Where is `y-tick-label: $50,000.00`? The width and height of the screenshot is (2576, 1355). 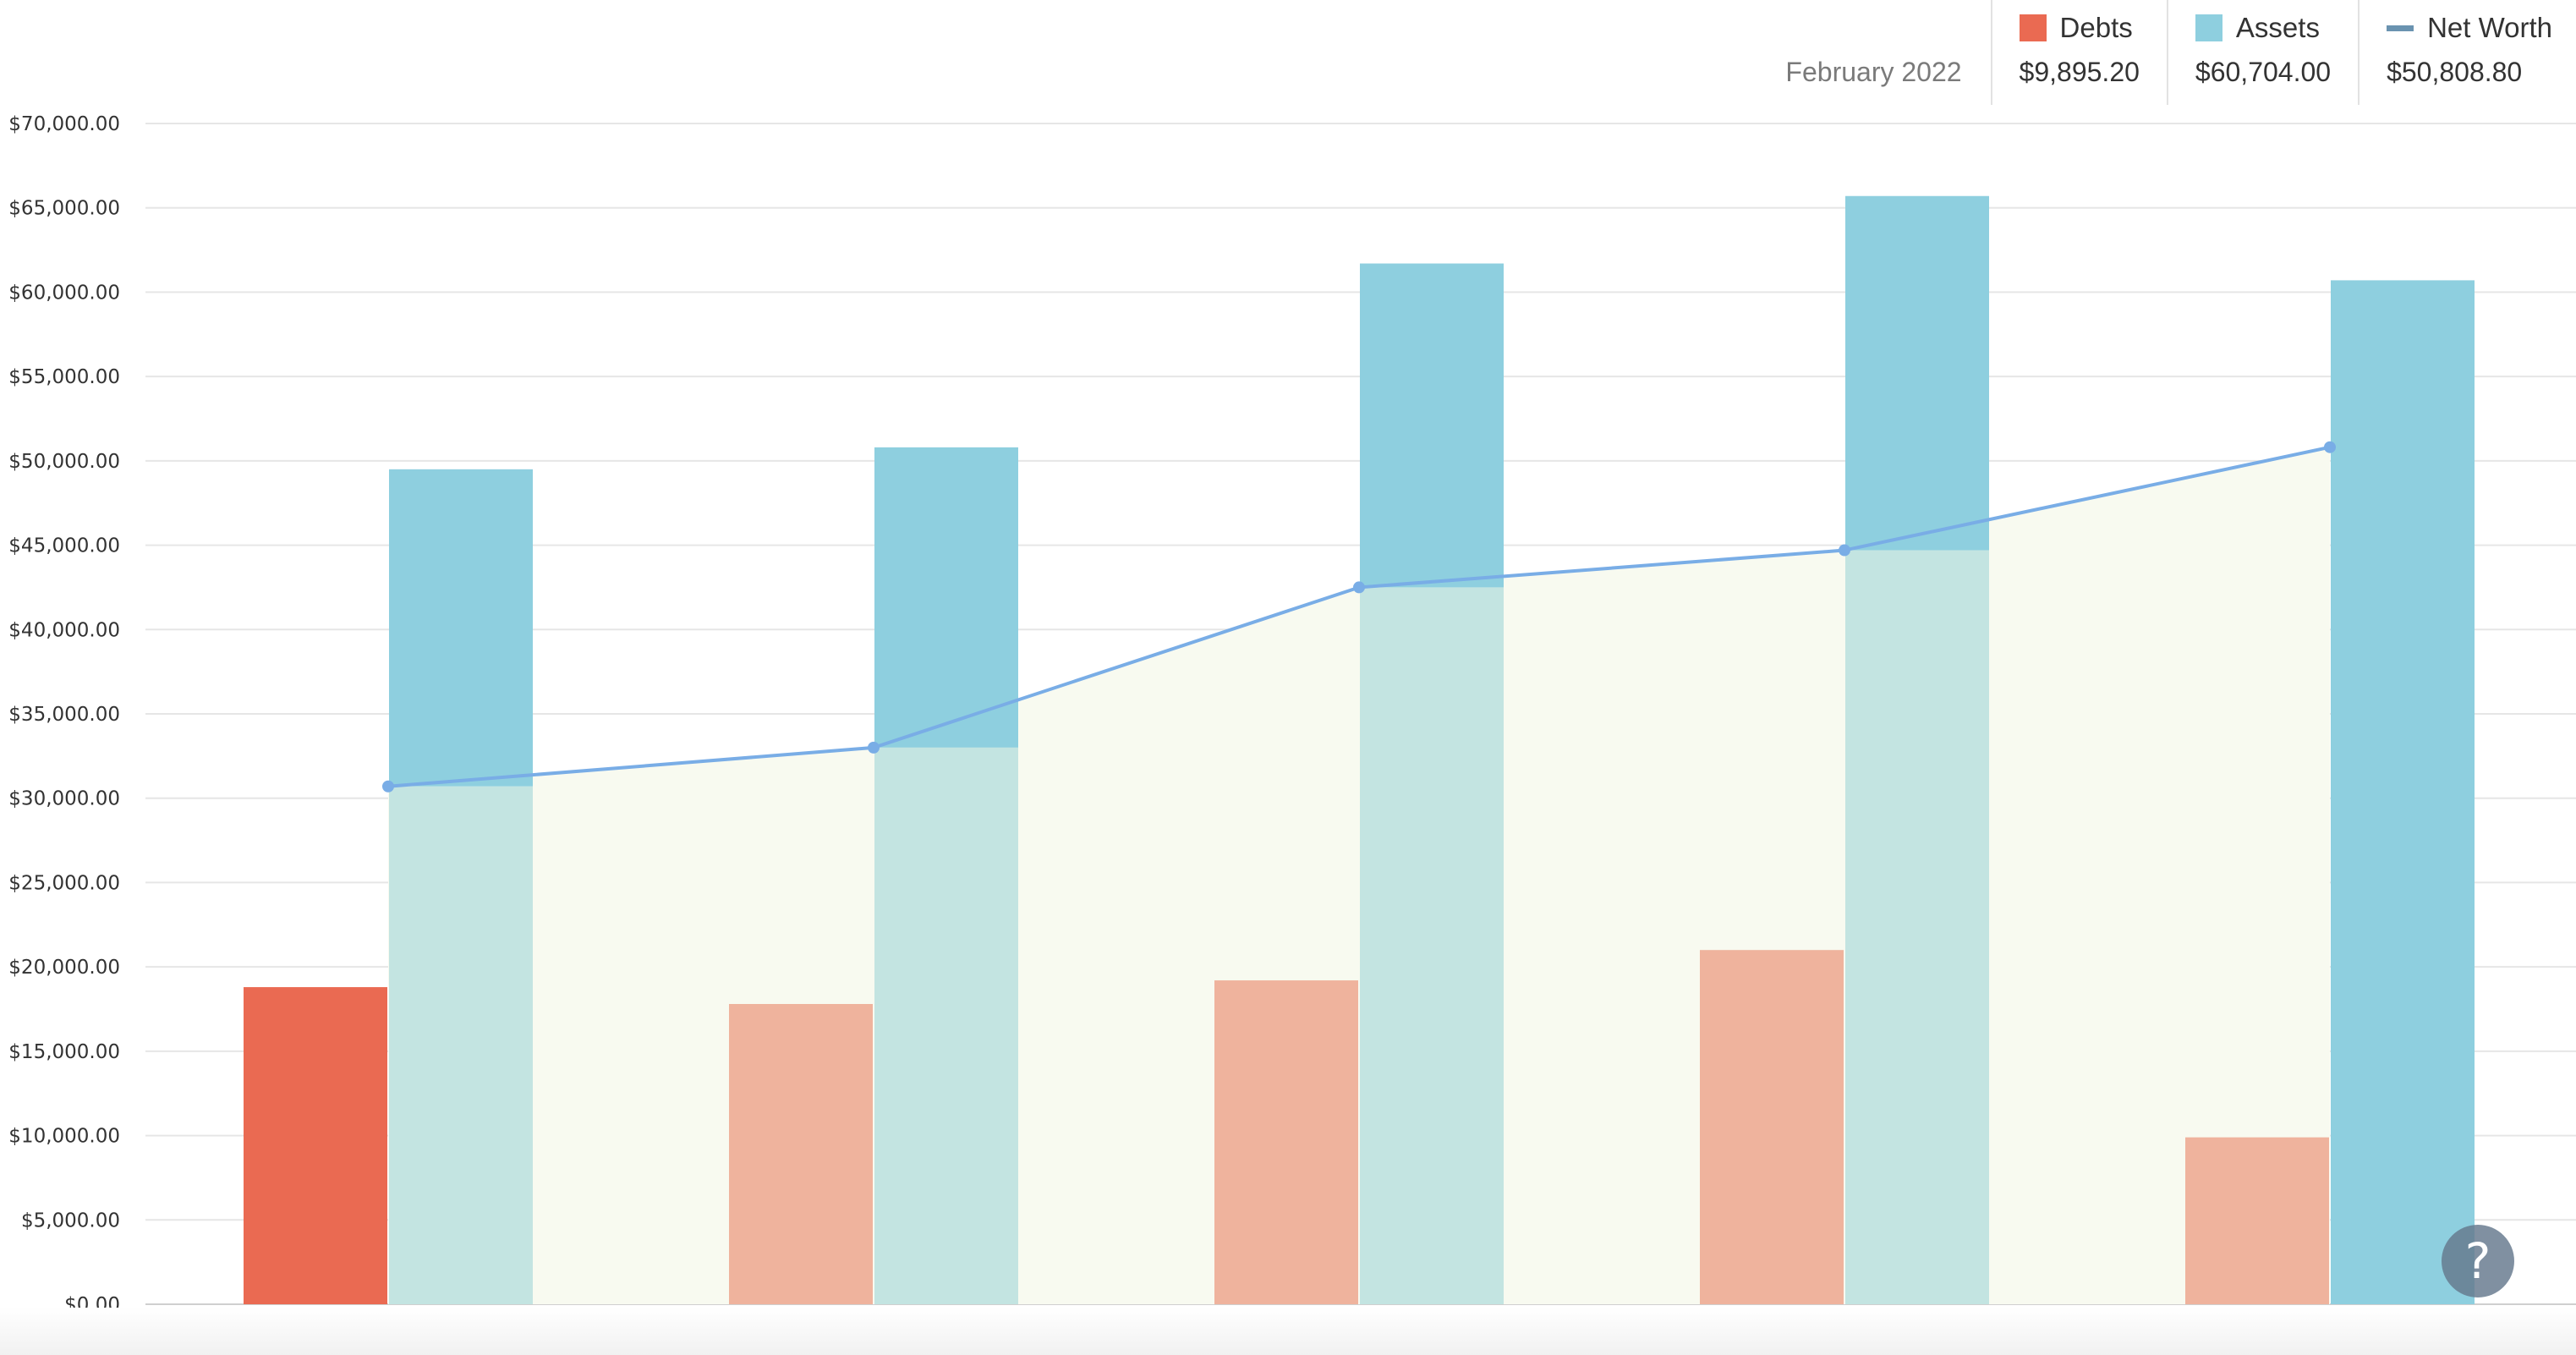 y-tick-label: $50,000.00 is located at coordinates (64, 462).